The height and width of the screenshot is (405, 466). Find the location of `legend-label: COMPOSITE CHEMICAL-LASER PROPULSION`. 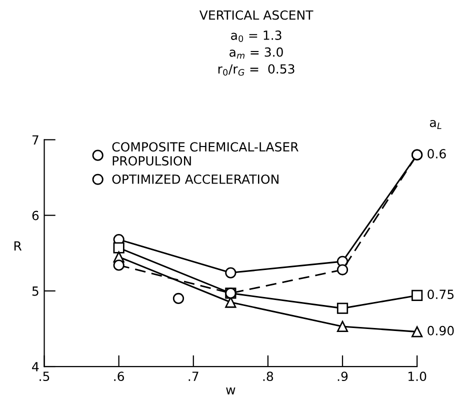

legend-label: COMPOSITE CHEMICAL-LASER PROPULSION is located at coordinates (205, 154).